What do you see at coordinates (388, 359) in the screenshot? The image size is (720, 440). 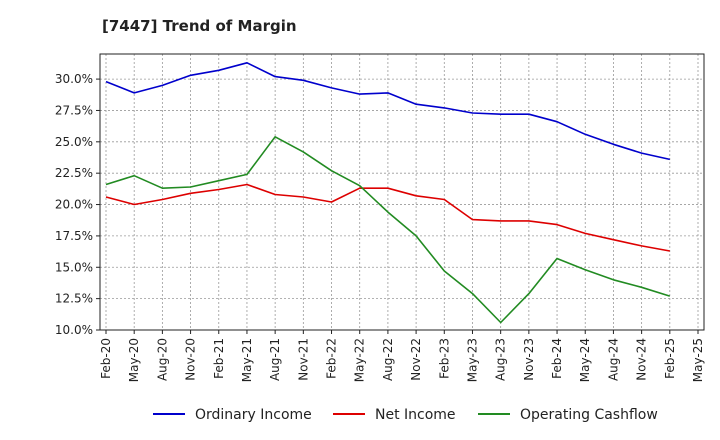 I see `x-tick-label: Aug-22` at bounding box center [388, 359].